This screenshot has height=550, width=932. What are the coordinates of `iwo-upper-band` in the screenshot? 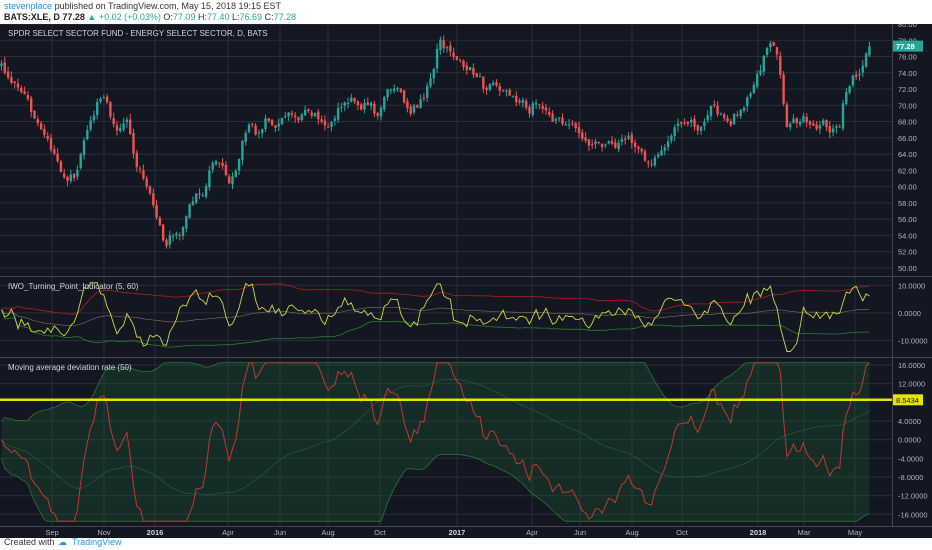 It's located at (435, 299).